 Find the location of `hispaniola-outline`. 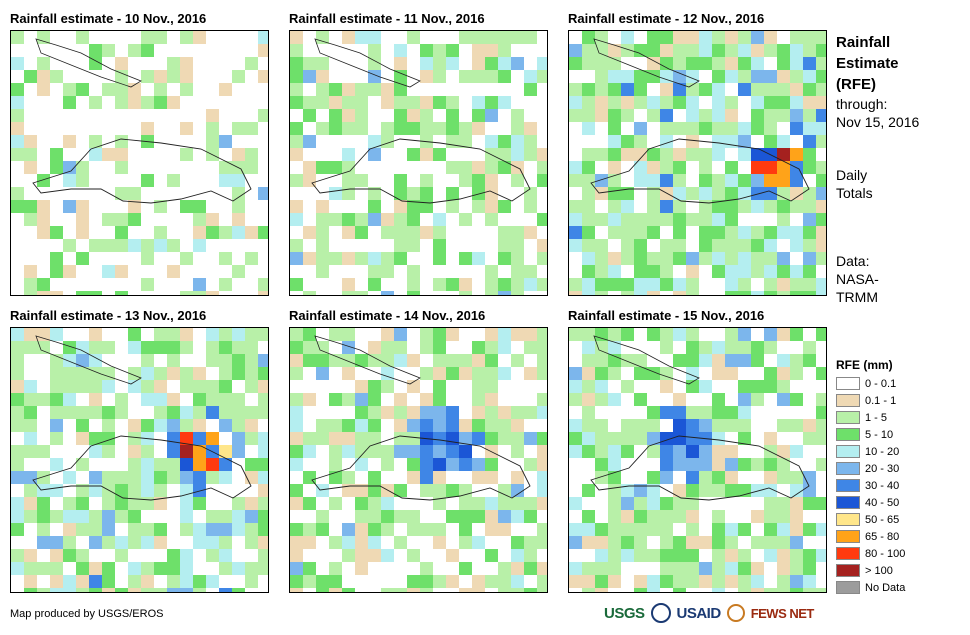

hispaniola-outline is located at coordinates (700, 171).